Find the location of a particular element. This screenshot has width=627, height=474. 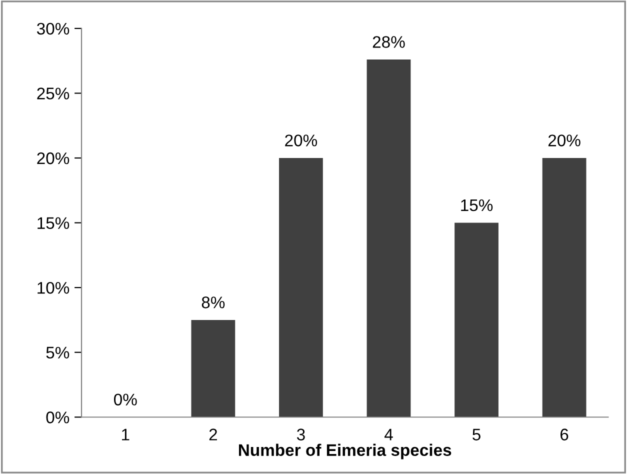

x-tick-label: 4 is located at coordinates (388, 434).